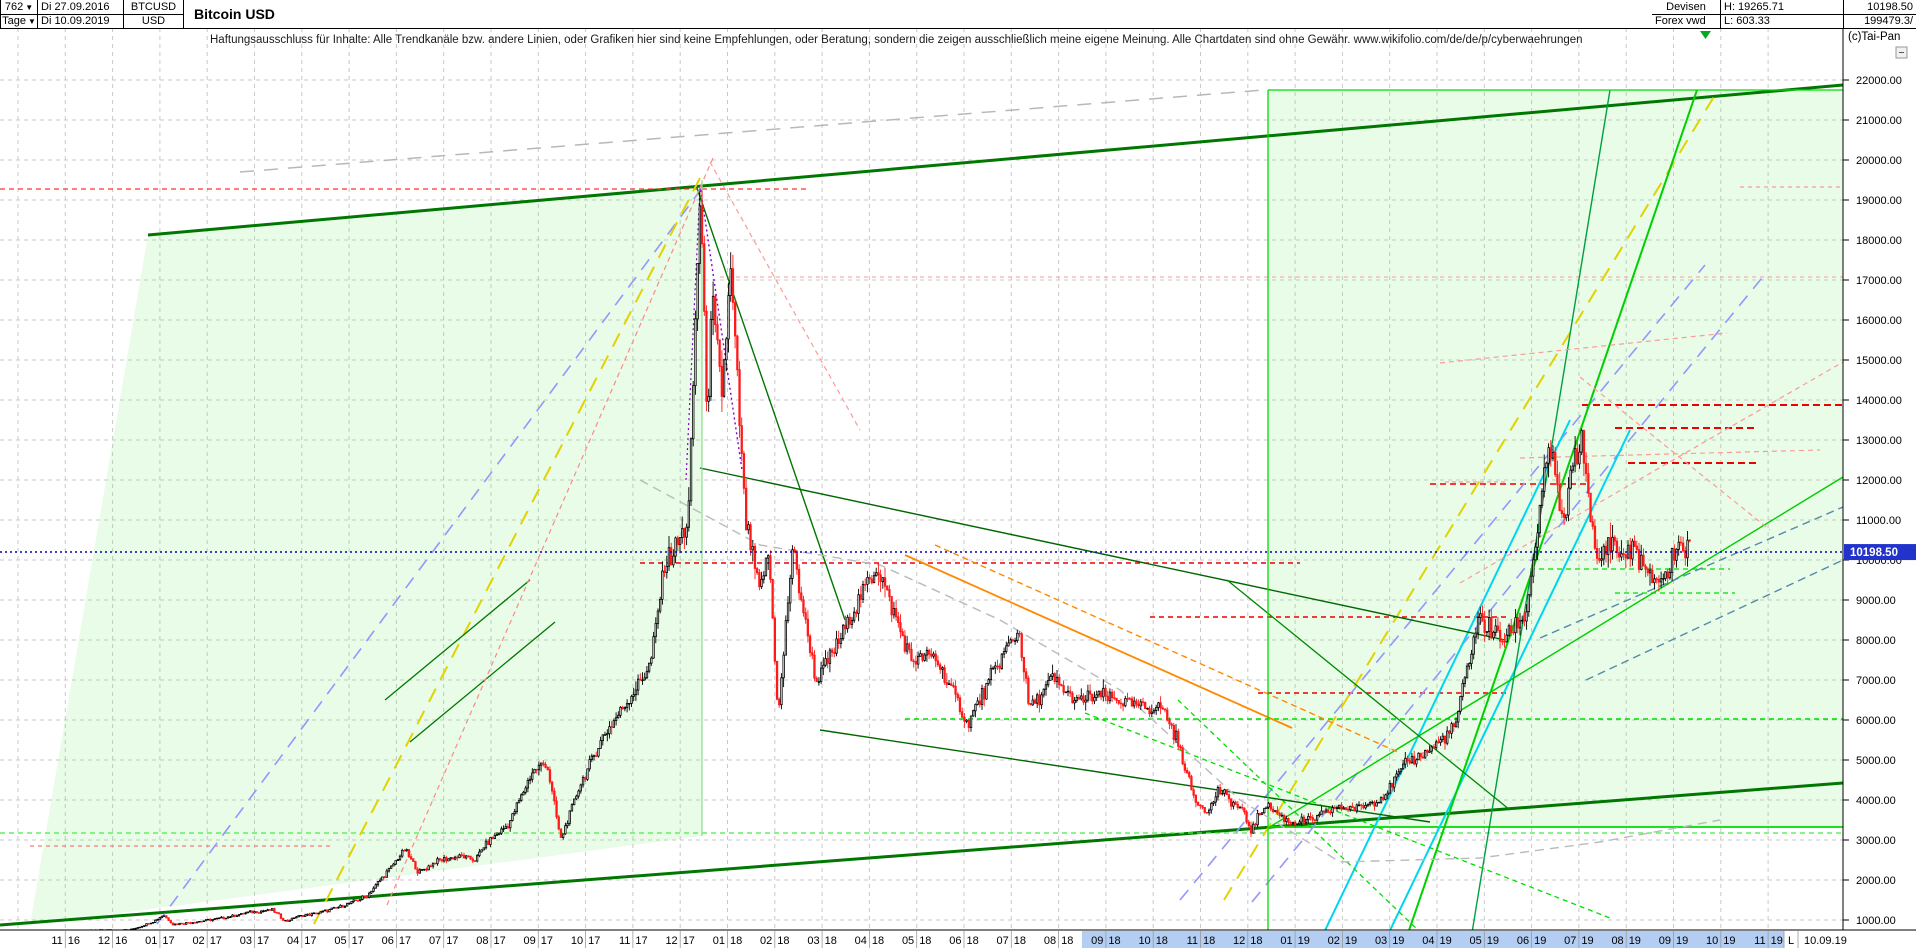 The height and width of the screenshot is (952, 1916). I want to click on highlighted-date-range, so click(1433, 939).